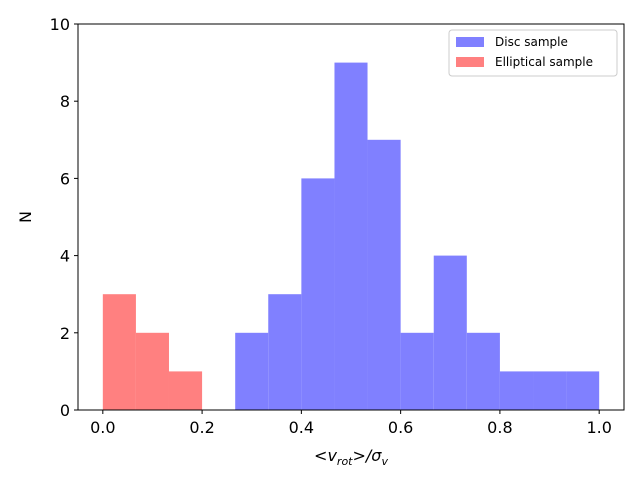 The width and height of the screenshot is (640, 480). I want to click on legend-label-disc: Disc sample, so click(531, 42).